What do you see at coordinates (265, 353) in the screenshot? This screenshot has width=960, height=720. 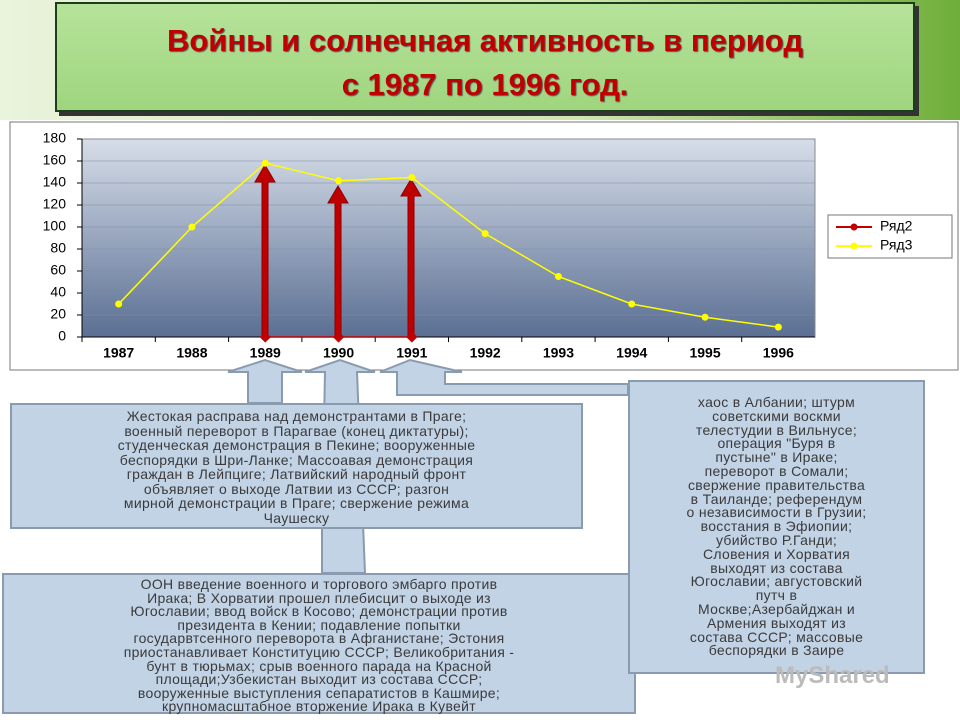 I see `x-tick-label: 1989` at bounding box center [265, 353].